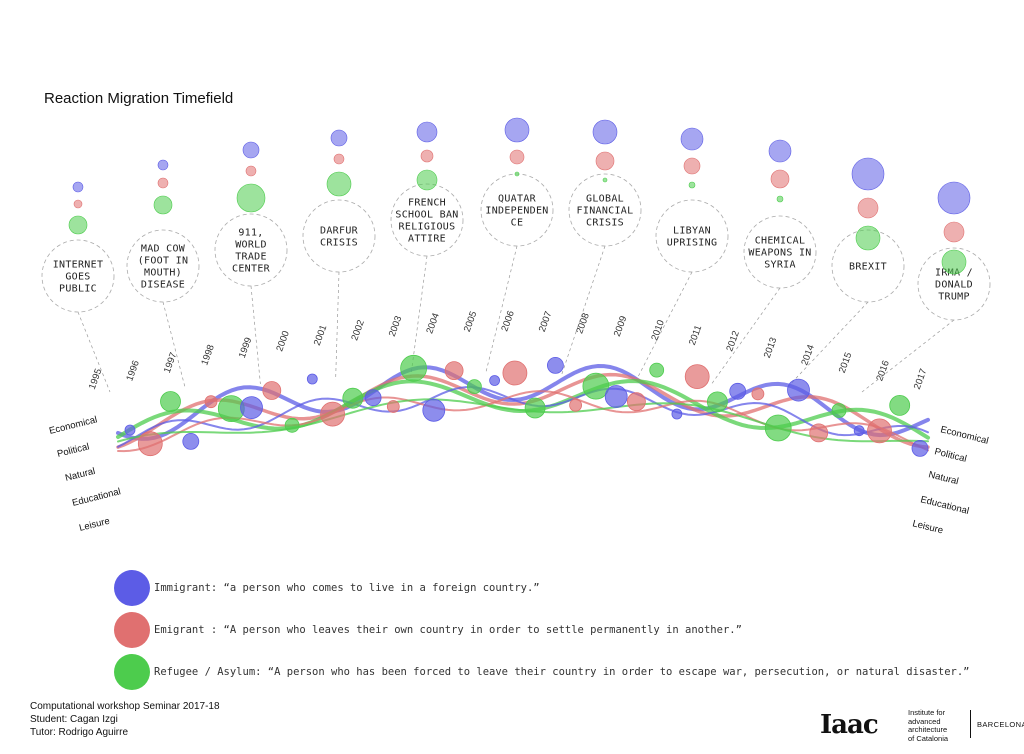  I want to click on event-label: RELIGIOUS, so click(427, 227).